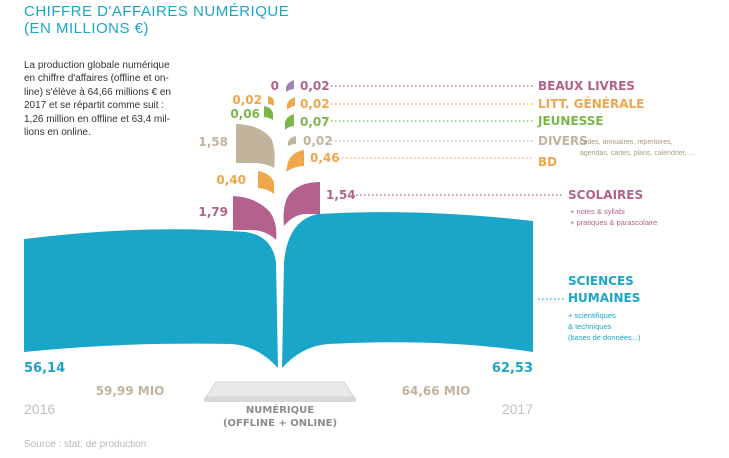  Describe the element at coordinates (213, 142) in the screenshot. I see `value-label-2016-divers: 1,58` at that location.